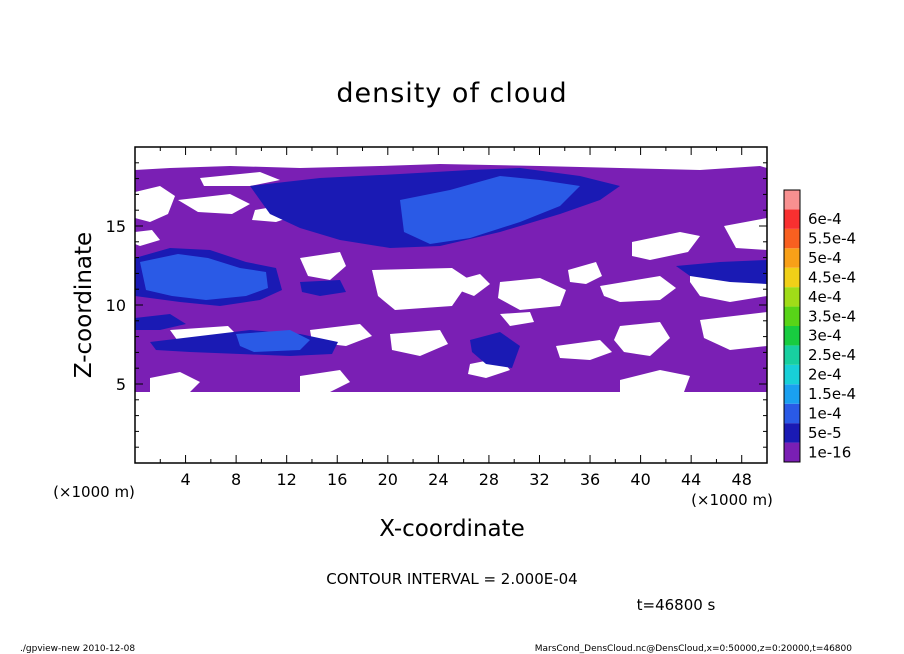  Describe the element at coordinates (121, 384) in the screenshot. I see `y-tick-label: 5` at that location.